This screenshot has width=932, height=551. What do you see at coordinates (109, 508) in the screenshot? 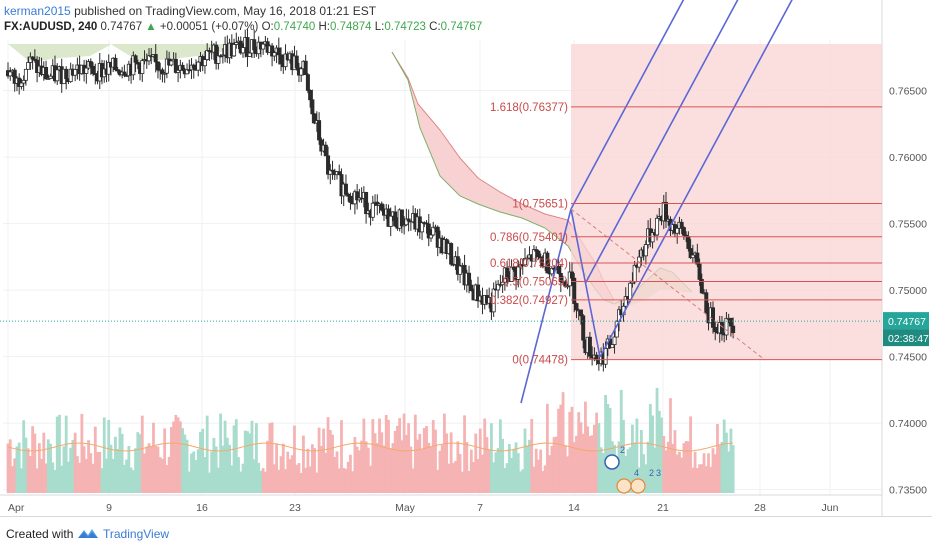
I see `time-tick-label: 9` at bounding box center [109, 508].